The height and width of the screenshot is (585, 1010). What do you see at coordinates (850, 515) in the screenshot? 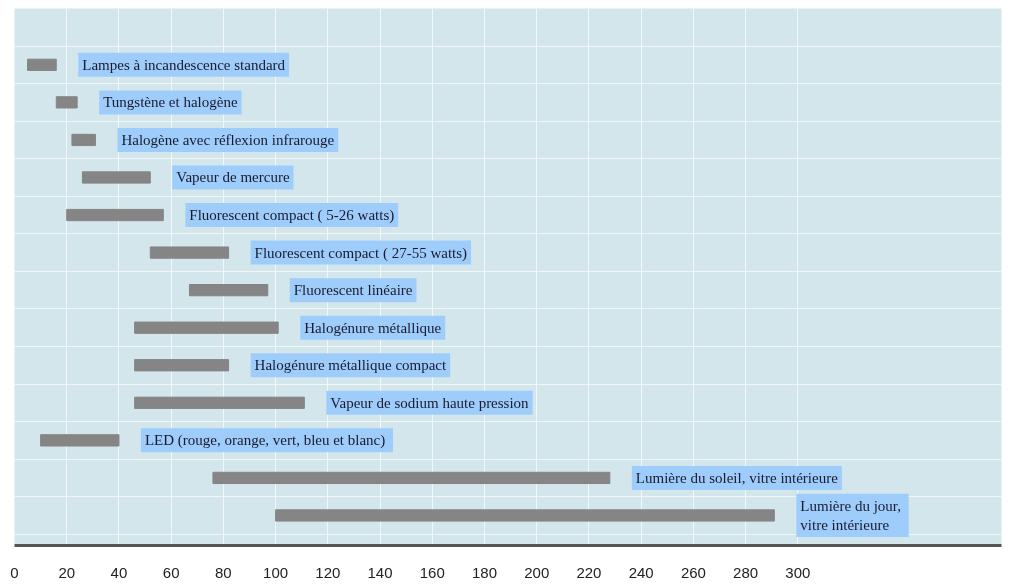
I see `y-tick-label: Lumière du jour, vitre intérieure` at bounding box center [850, 515].